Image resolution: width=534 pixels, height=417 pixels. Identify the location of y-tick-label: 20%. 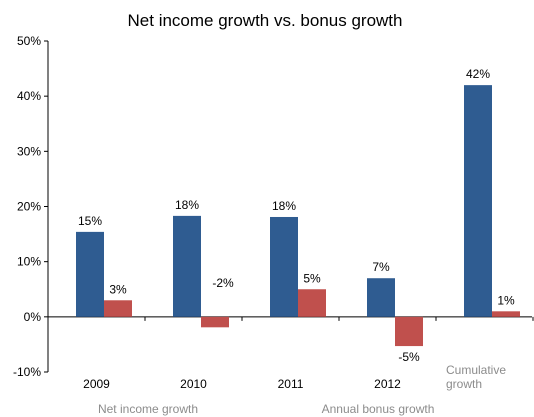
(29, 207).